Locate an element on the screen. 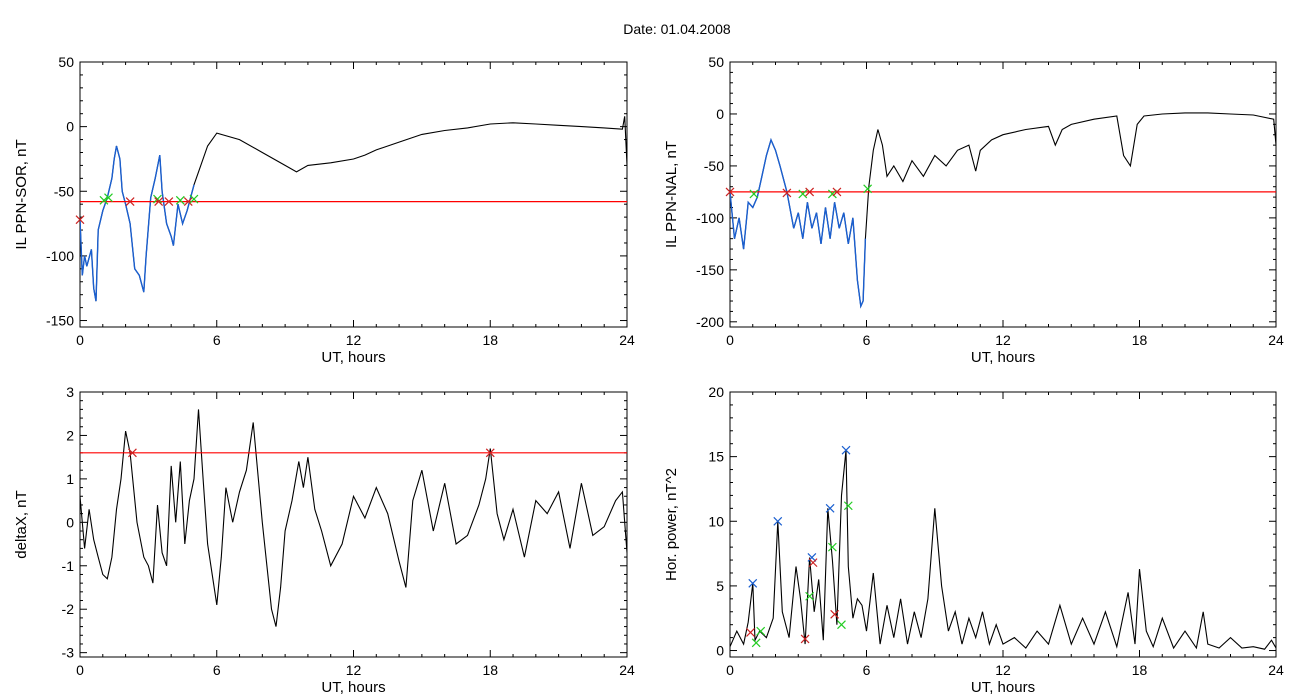 The height and width of the screenshot is (700, 1300). date-label: Date: 01.04.2008 is located at coordinates (677, 29).